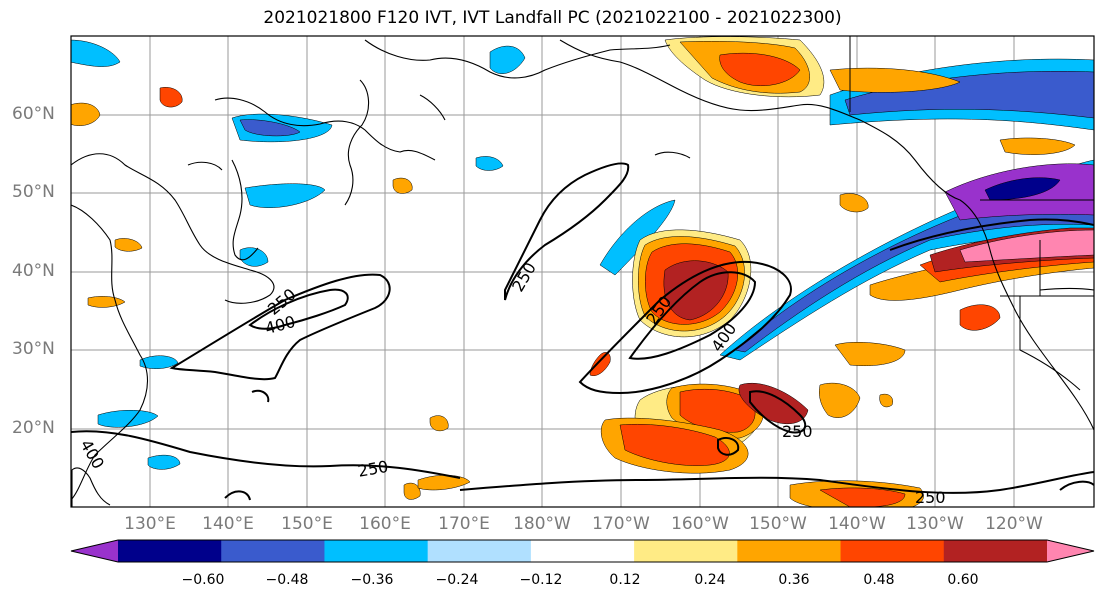  What do you see at coordinates (94, 551) in the screenshot?
I see `colorbar-extend-min` at bounding box center [94, 551].